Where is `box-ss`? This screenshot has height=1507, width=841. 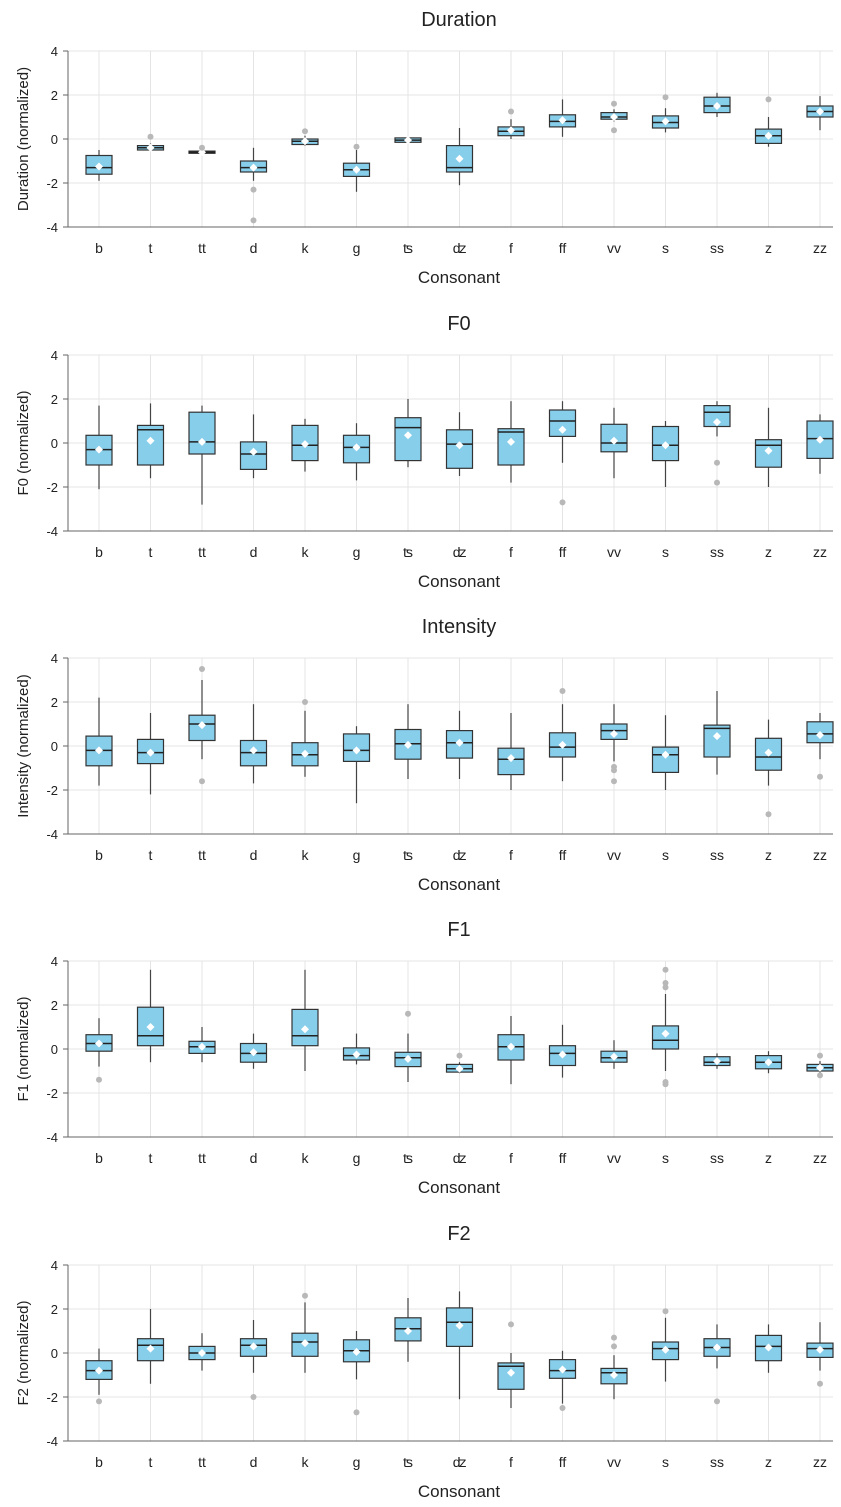
box-ss is located at coordinates (717, 443).